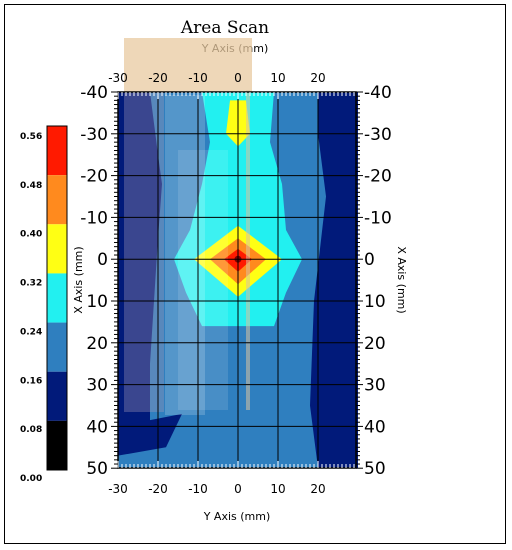  What do you see at coordinates (317, 78) in the screenshot?
I see `top-tick-label: 20` at bounding box center [317, 78].